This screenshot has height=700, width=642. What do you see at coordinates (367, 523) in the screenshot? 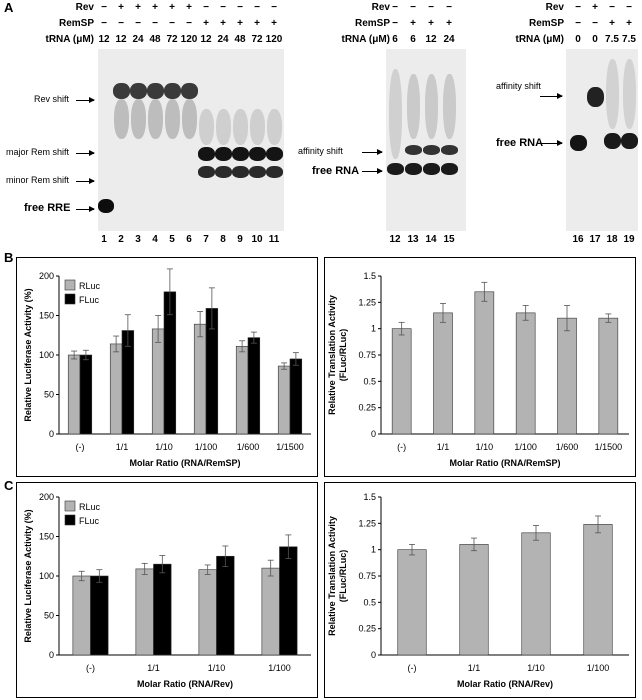
I see `y-tick-label: 1.25` at bounding box center [367, 523].